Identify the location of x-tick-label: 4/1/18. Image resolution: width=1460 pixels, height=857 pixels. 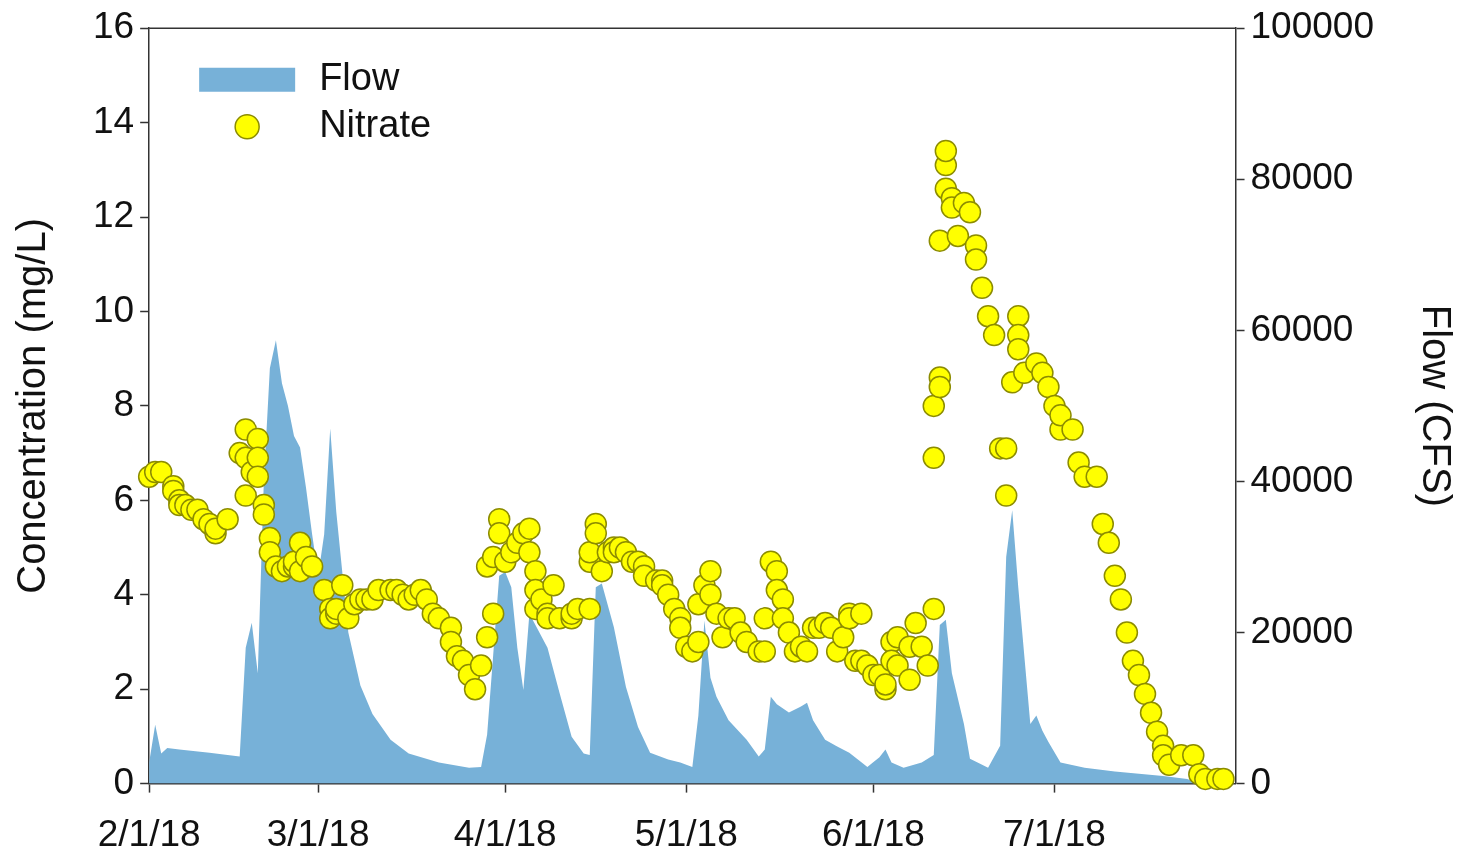
(505, 833).